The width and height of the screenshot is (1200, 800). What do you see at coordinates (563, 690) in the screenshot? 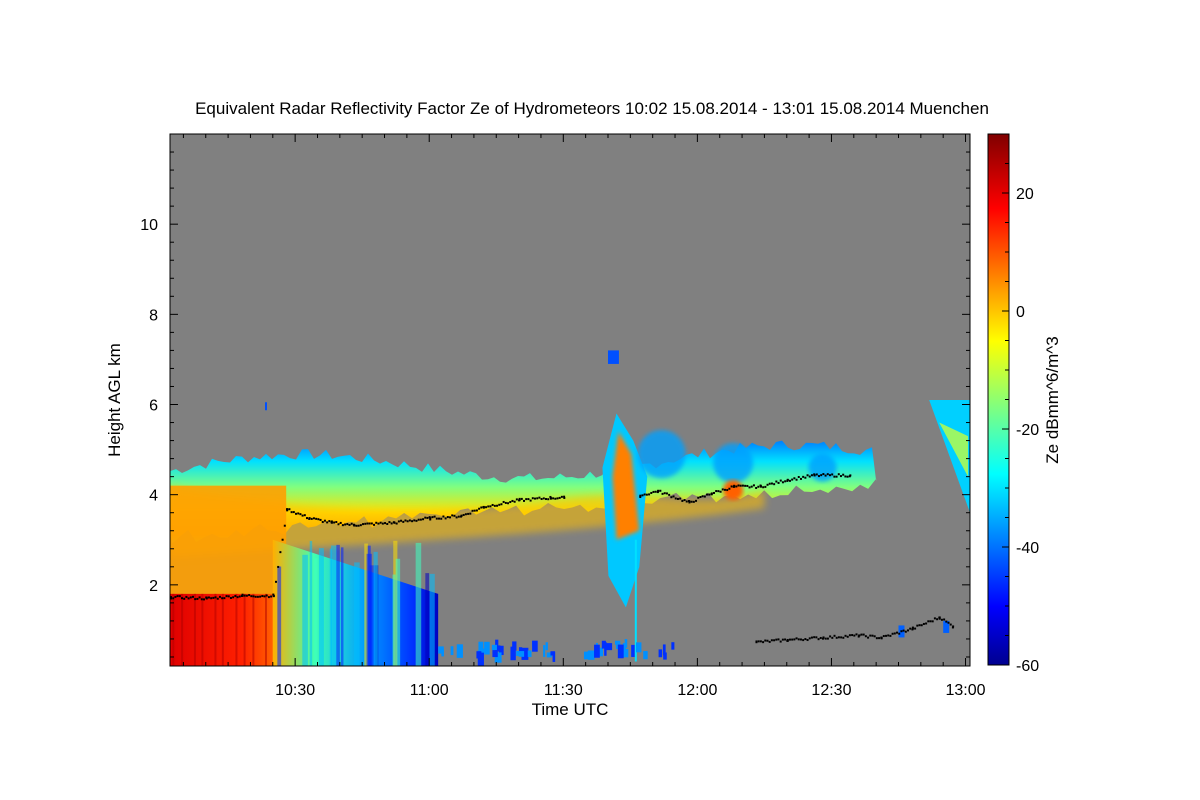
I see `x-tick-label: 11:30` at bounding box center [563, 690].